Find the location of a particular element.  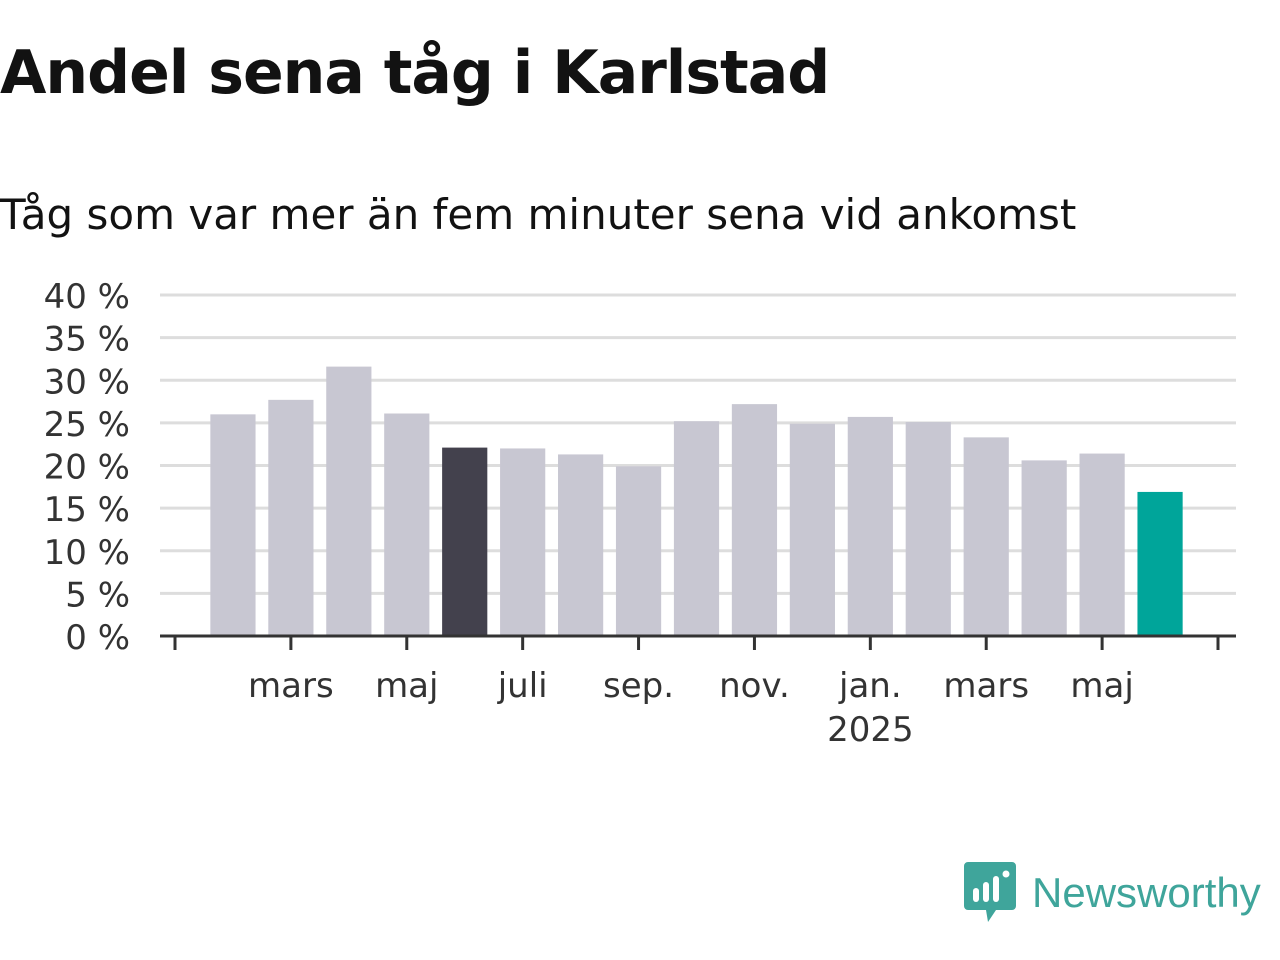

newsworthy-logo: Newsworthy is located at coordinates (1112, 893).